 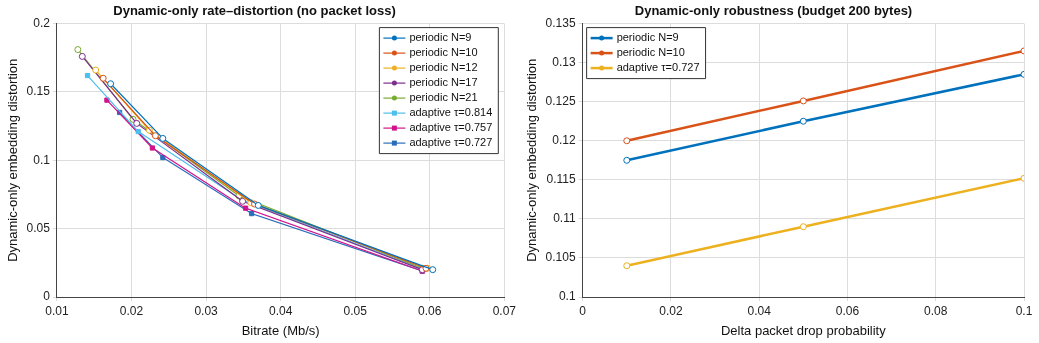 What do you see at coordinates (451, 112) in the screenshot?
I see `legend-label: adaptive τ=0.814` at bounding box center [451, 112].